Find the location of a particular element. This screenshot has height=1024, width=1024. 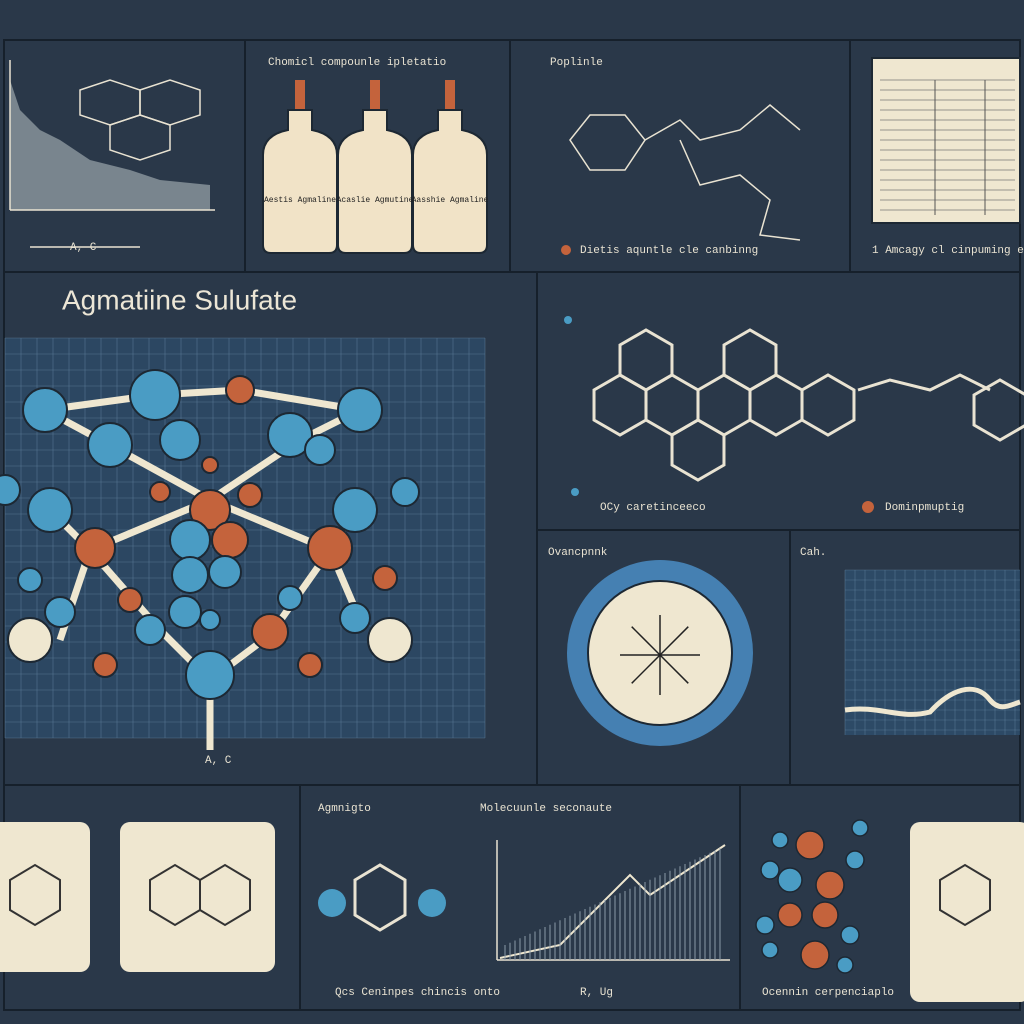

label: Ocennin cerpenciaplo is located at coordinates (828, 993).